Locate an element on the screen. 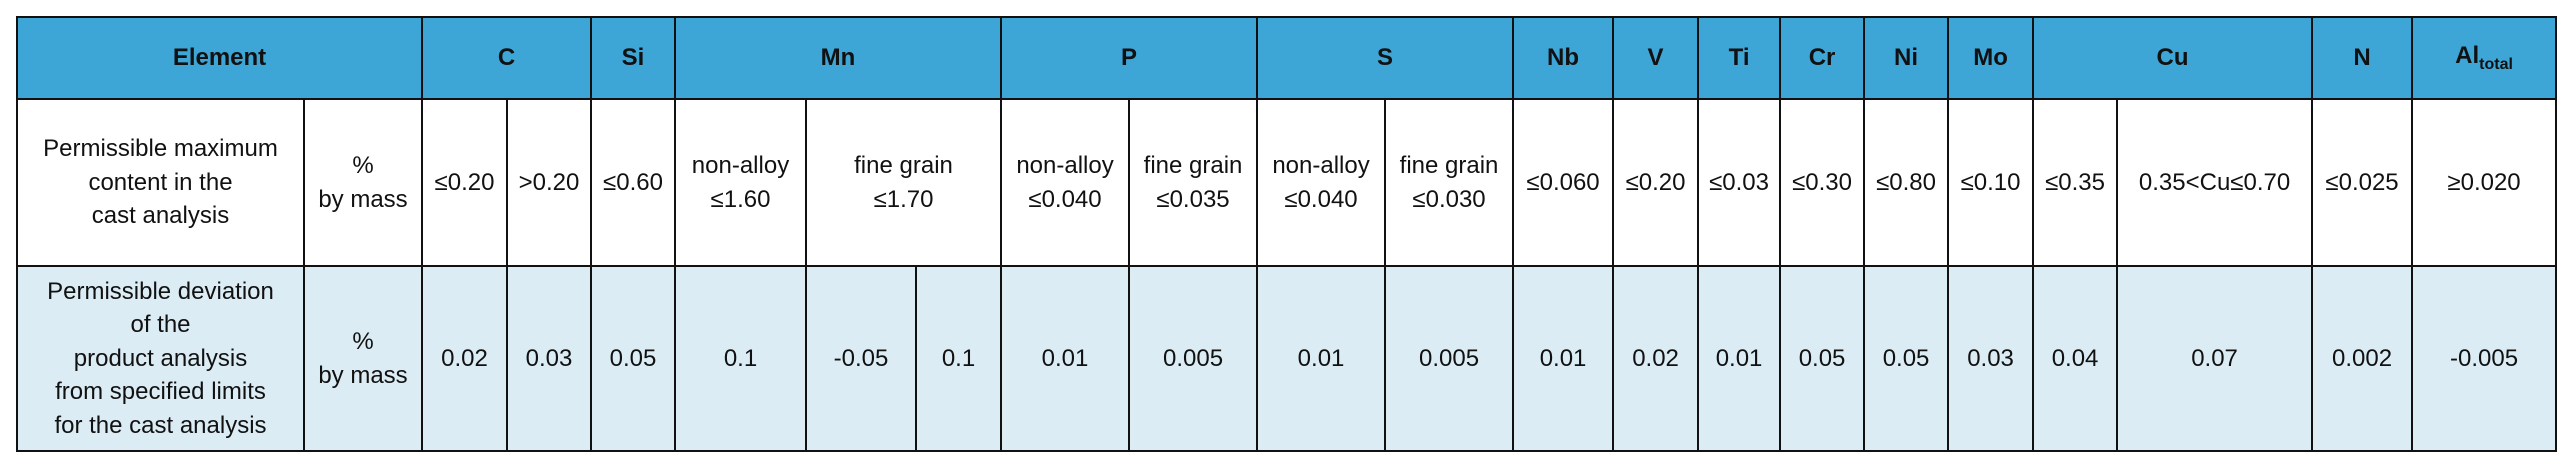 Image resolution: width=2572 pixels, height=468 pixels. header-cell: Nb is located at coordinates (1563, 58).